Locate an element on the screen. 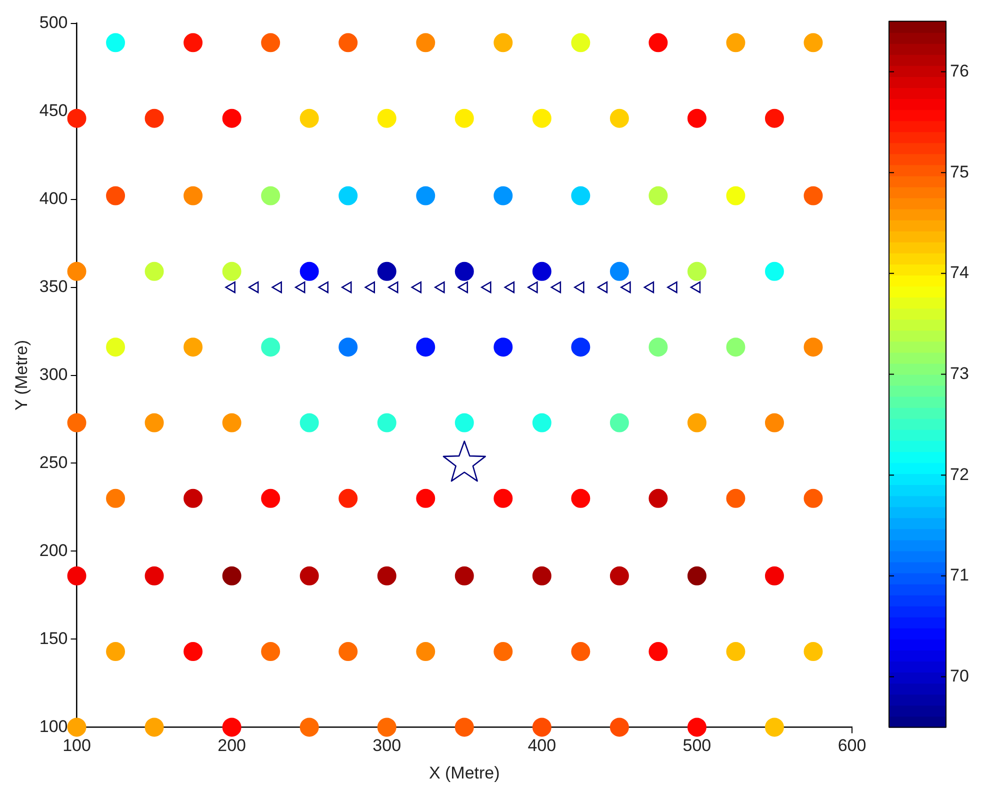  x-axis-title: X (Metre) is located at coordinates (464, 772).